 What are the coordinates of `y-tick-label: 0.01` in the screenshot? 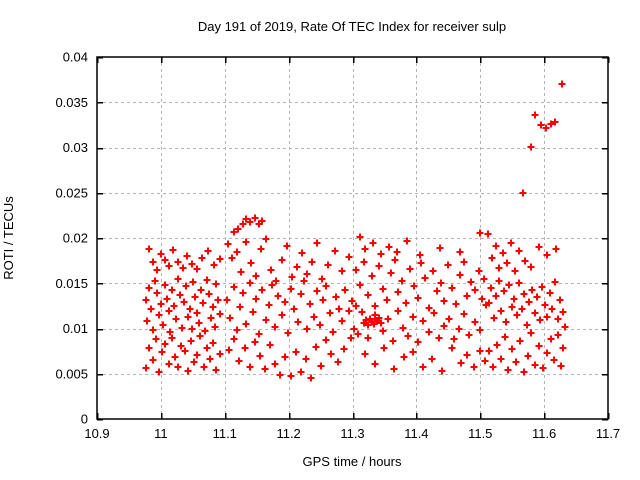 It's located at (75, 328).